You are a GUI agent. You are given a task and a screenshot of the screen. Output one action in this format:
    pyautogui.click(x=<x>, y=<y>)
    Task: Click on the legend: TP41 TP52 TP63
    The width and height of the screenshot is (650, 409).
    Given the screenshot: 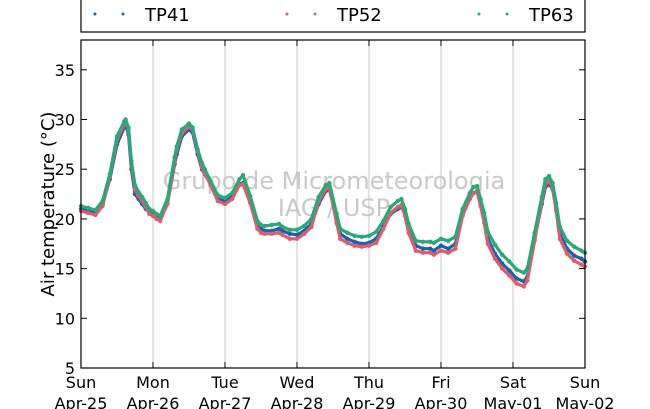 What is the action you would take?
    pyautogui.click(x=333, y=16)
    